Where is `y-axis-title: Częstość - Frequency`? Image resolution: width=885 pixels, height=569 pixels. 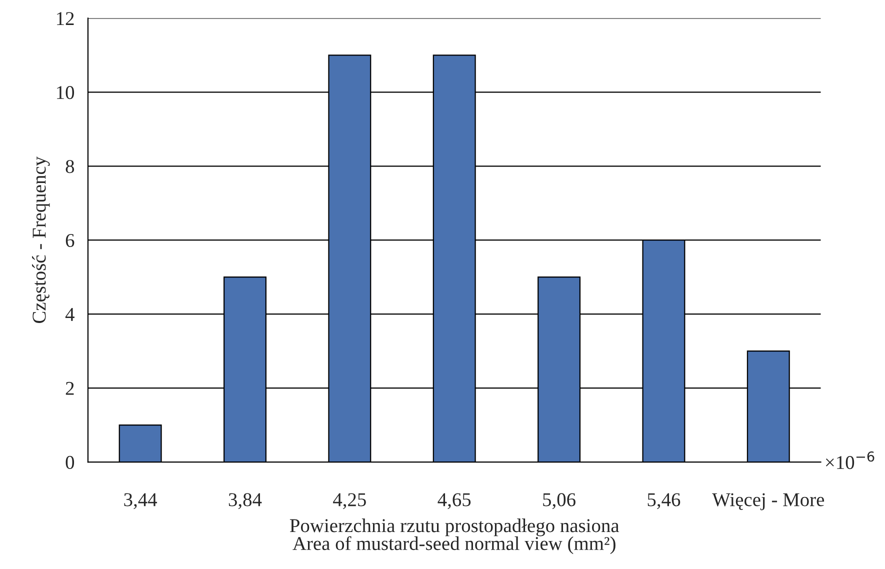 y-axis-title: Częstość - Frequency is located at coordinates (41, 240).